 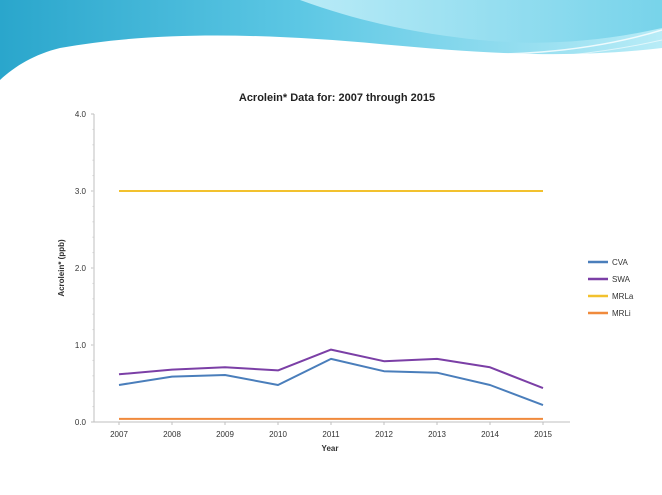 I want to click on series-line-swa, so click(x=331, y=369).